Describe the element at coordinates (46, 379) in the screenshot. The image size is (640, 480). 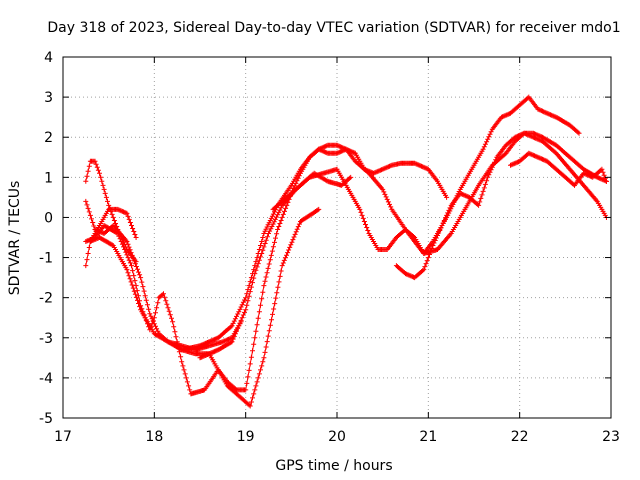
I see `y-tick-label: -4` at that location.